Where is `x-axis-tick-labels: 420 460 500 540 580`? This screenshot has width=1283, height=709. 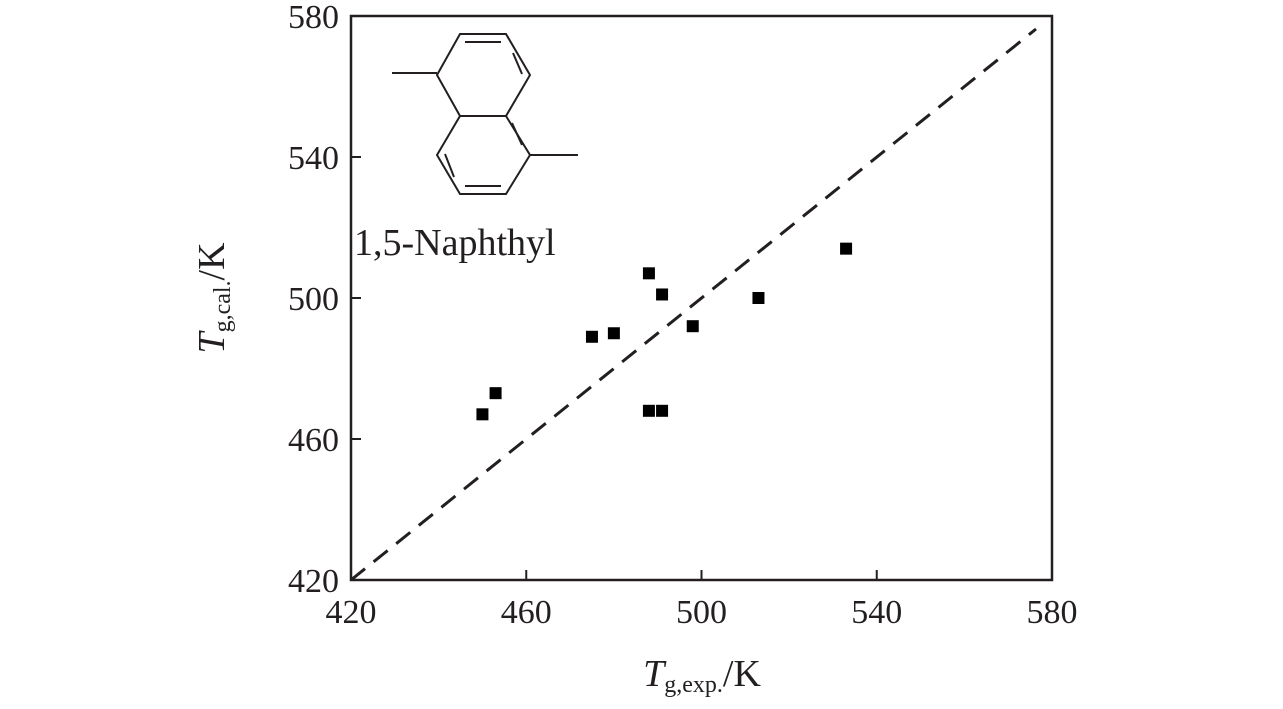 x-axis-tick-labels: 420 460 500 540 580 is located at coordinates (702, 612).